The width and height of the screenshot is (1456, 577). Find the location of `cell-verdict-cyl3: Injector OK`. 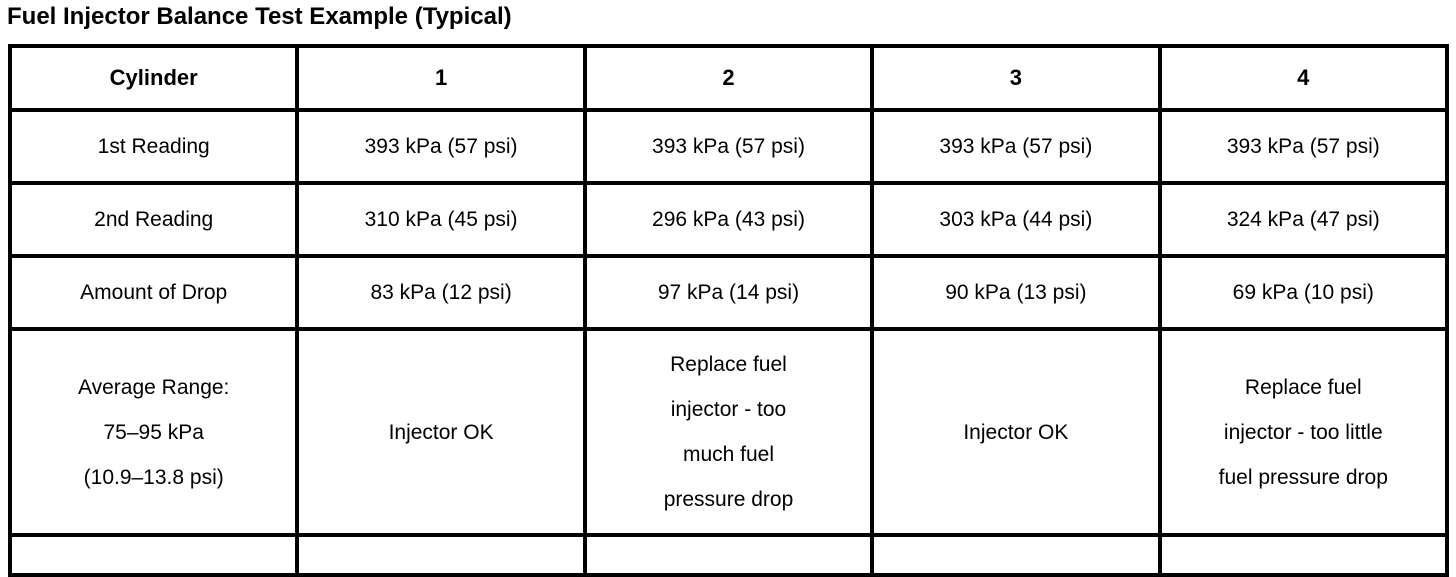

cell-verdict-cyl3: Injector OK is located at coordinates (1016, 432).